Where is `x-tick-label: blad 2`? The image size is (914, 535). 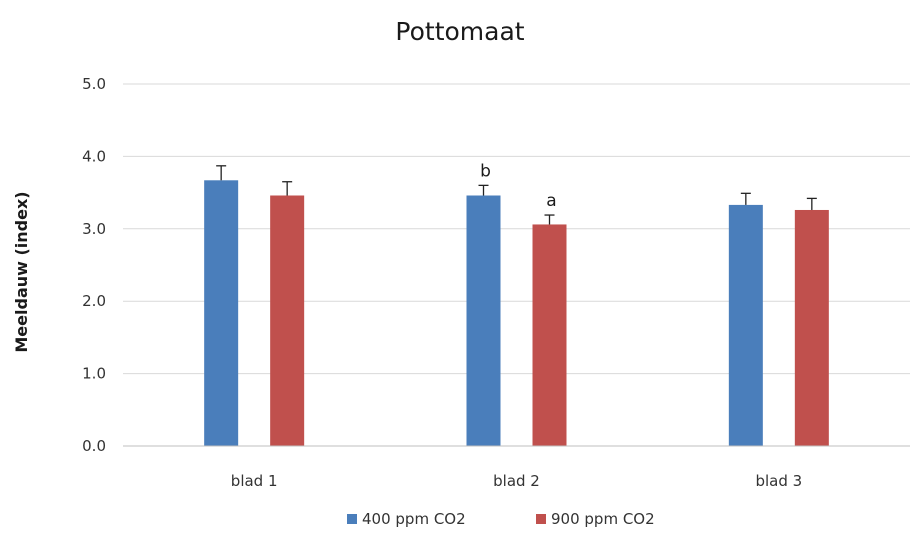 x-tick-label: blad 2 is located at coordinates (516, 481).